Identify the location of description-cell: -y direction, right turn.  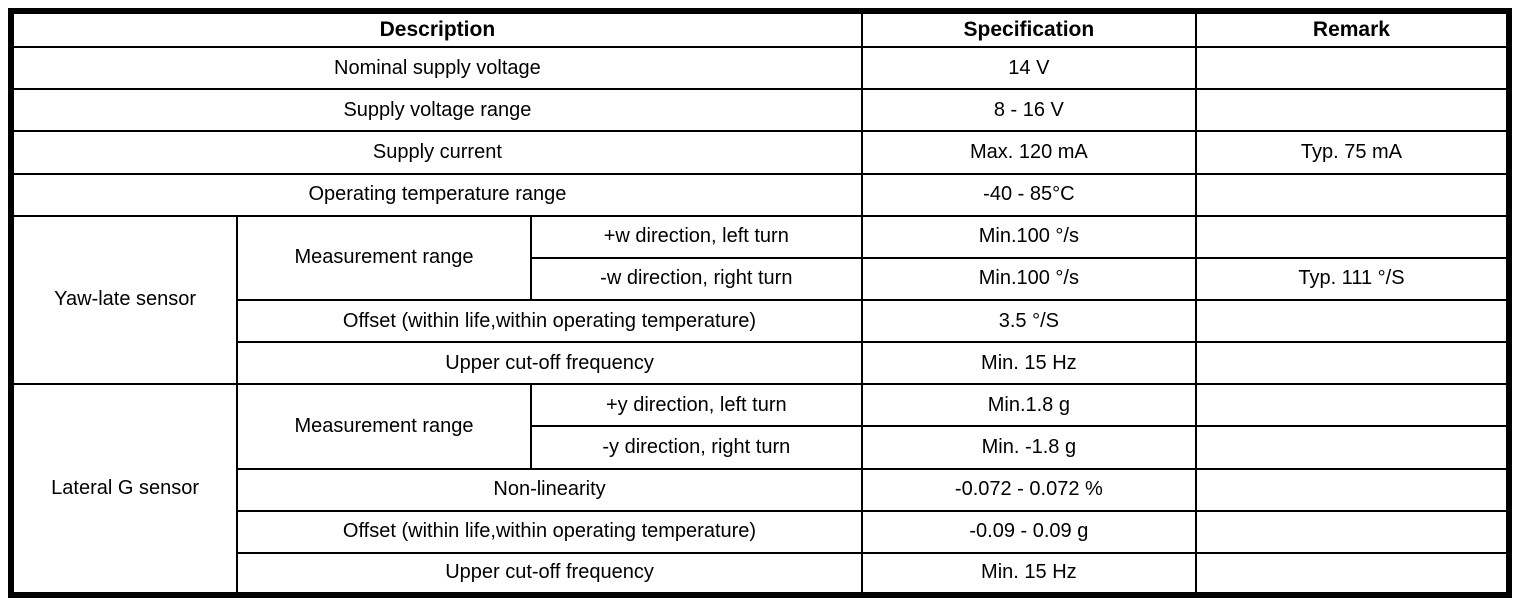
(696, 447).